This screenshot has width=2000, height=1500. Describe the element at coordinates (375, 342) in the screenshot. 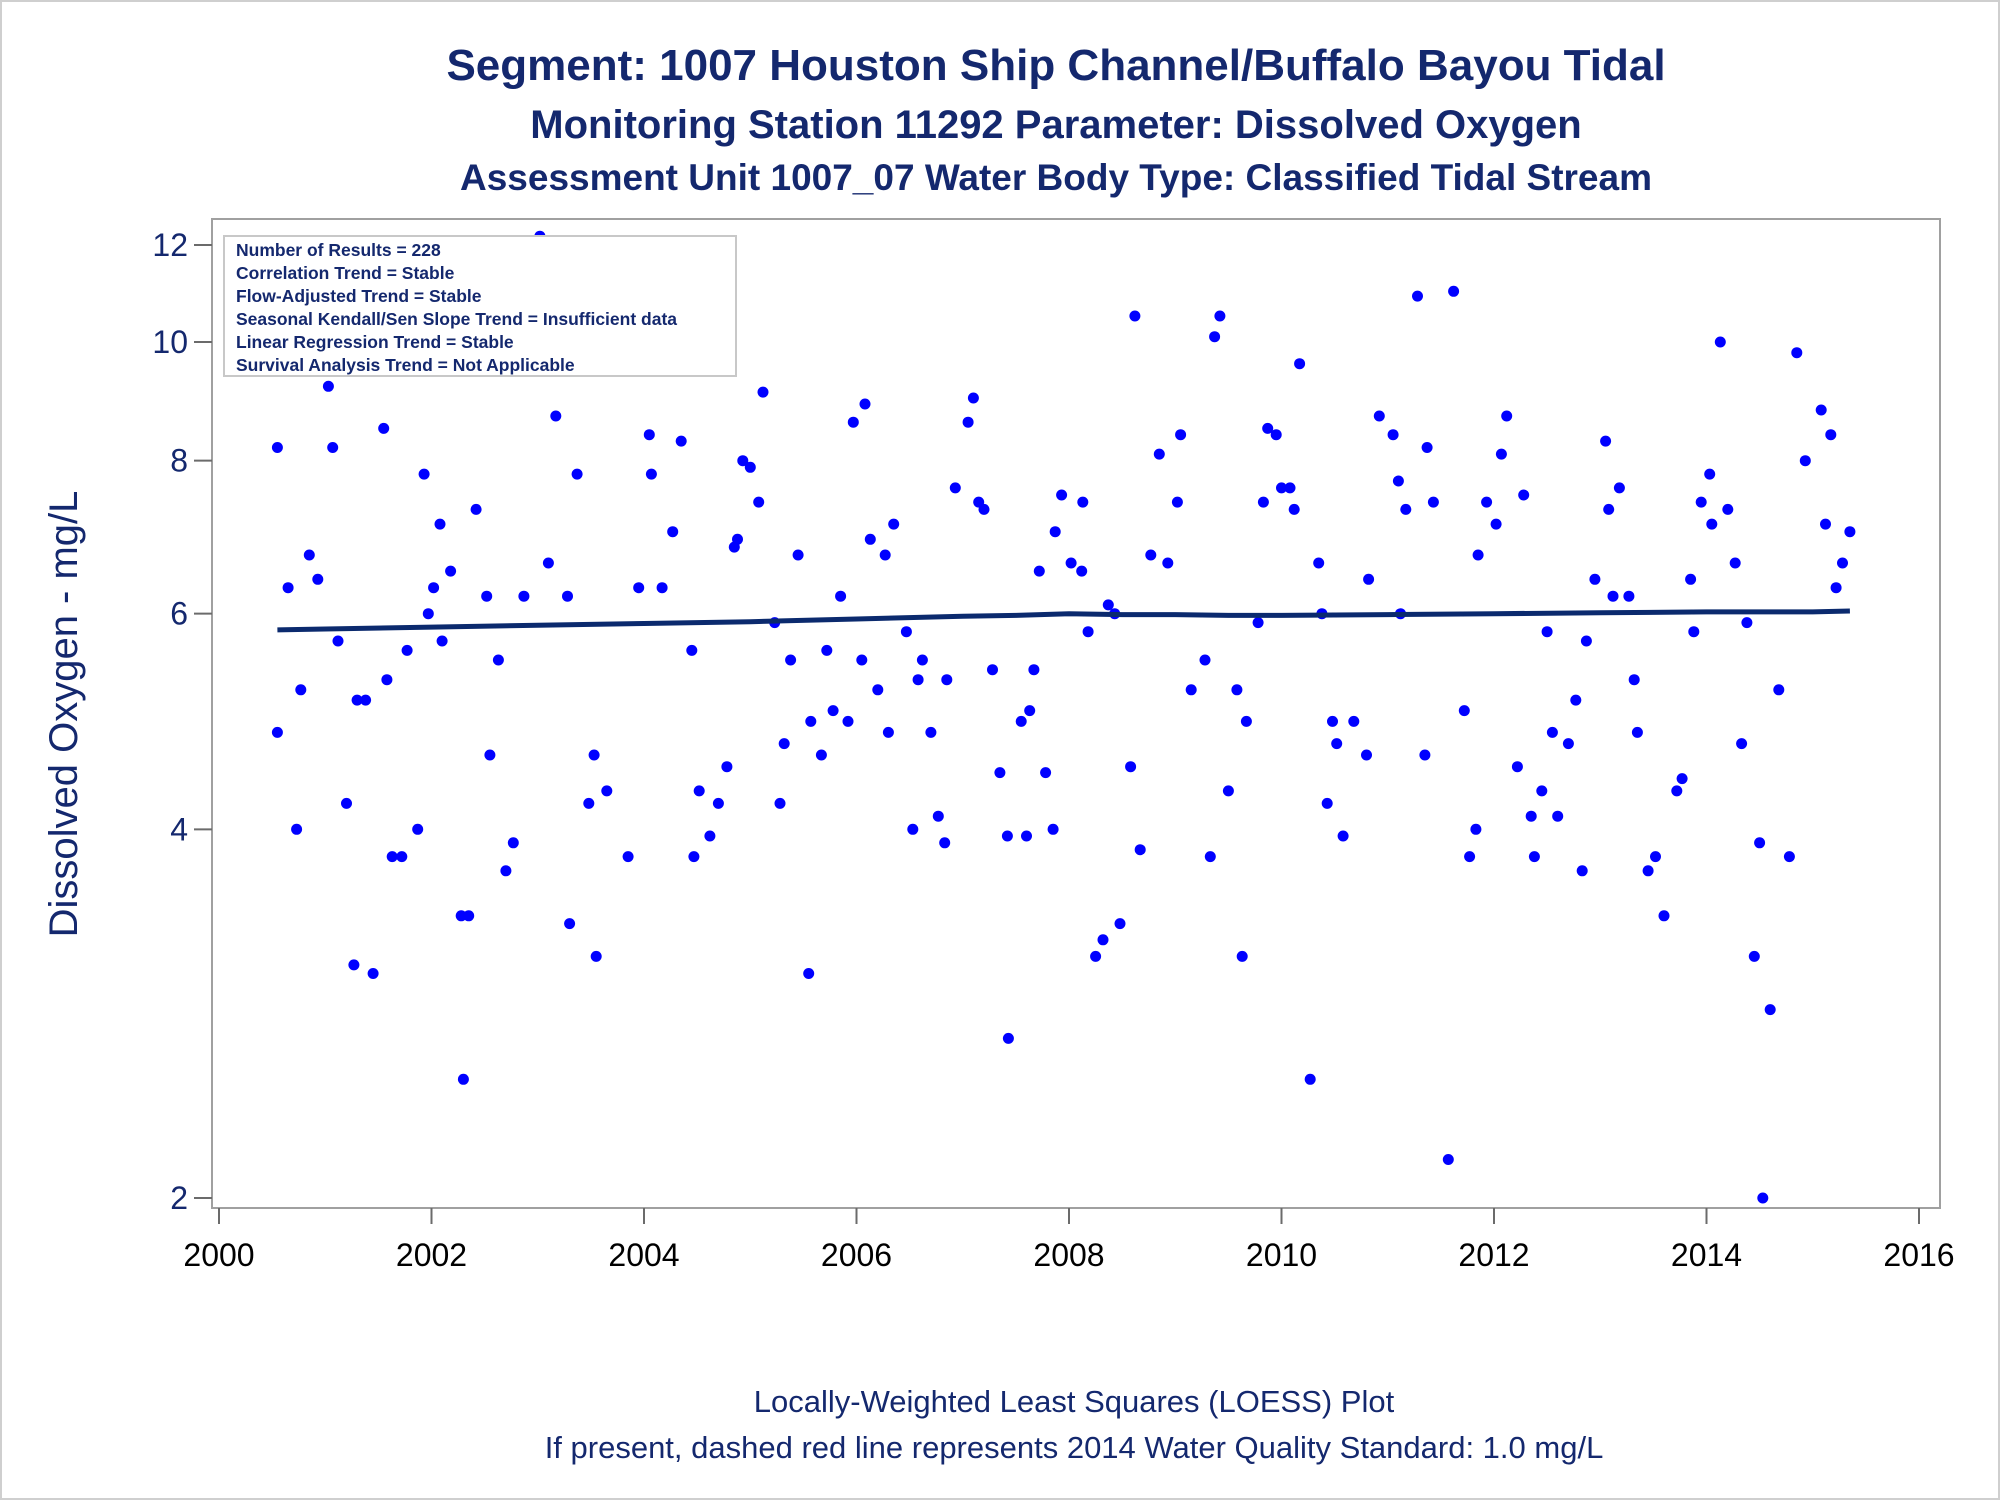

I see `stats-line: Linear Regression Trend = Stable` at that location.